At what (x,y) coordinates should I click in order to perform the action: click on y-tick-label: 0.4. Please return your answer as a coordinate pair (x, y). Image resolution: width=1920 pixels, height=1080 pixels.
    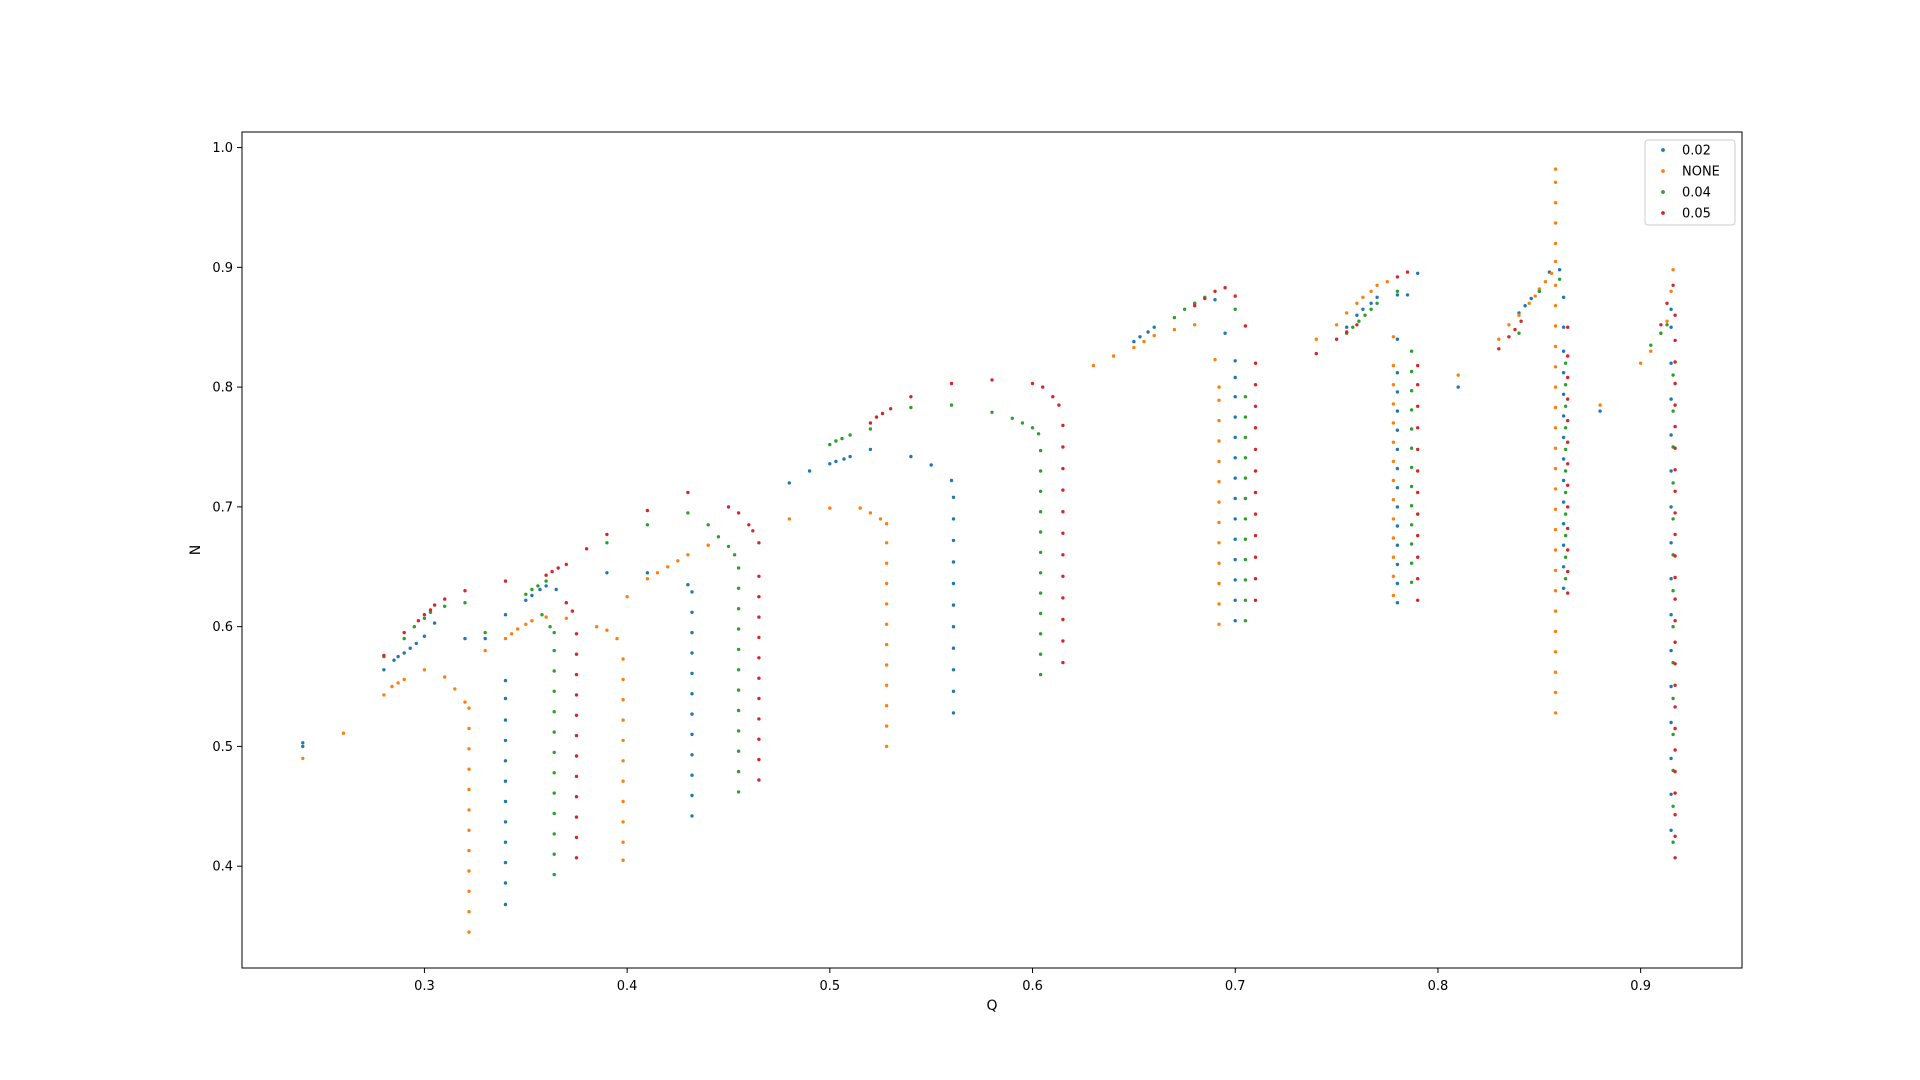
    Looking at the image, I should click on (222, 867).